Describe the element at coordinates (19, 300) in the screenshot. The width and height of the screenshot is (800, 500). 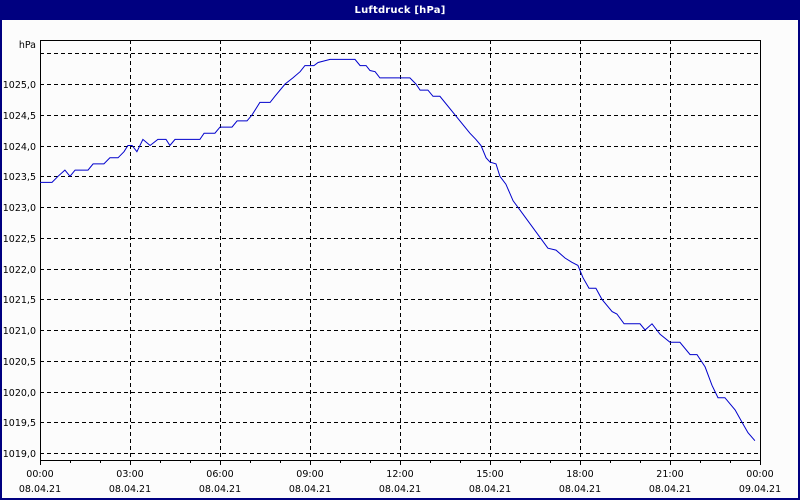
I see `y-tick-label: 1021,5` at that location.